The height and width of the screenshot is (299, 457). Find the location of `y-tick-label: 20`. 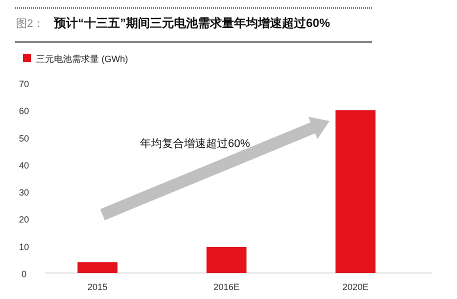

y-tick-label: 20 is located at coordinates (24, 219).